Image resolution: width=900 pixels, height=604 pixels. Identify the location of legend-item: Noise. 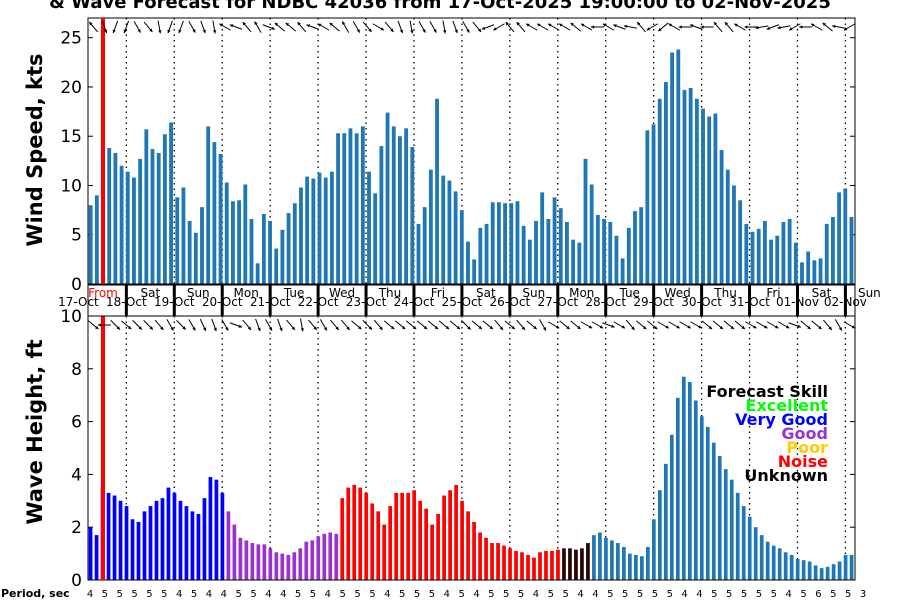
(803, 461).